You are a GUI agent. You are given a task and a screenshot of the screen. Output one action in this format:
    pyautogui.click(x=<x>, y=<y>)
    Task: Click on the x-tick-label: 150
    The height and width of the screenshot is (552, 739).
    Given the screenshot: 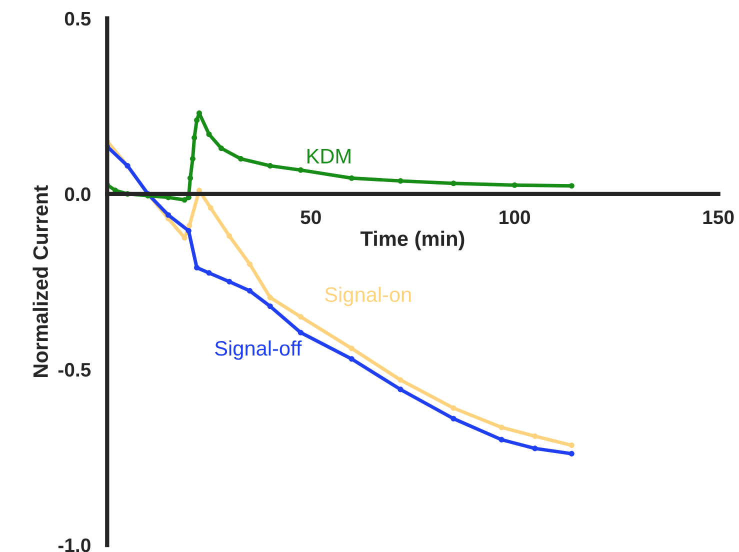 What is the action you would take?
    pyautogui.click(x=718, y=217)
    